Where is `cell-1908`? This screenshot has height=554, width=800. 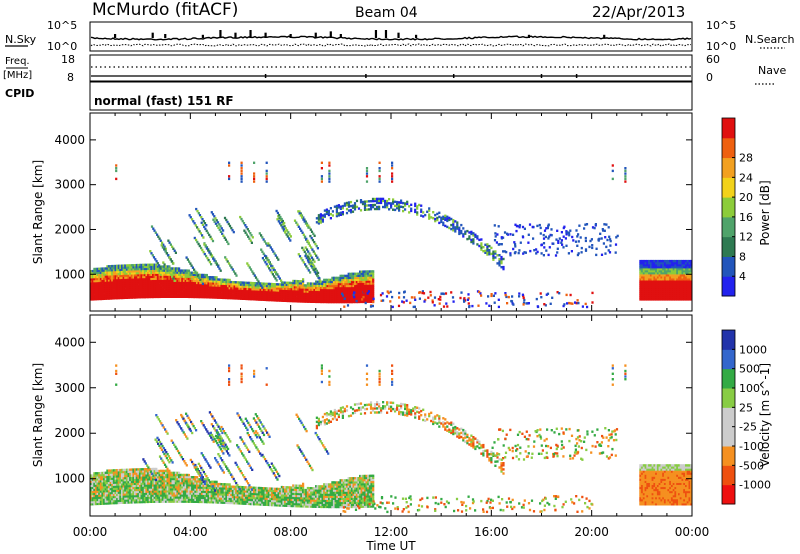 cell-1908 is located at coordinates (335, 298).